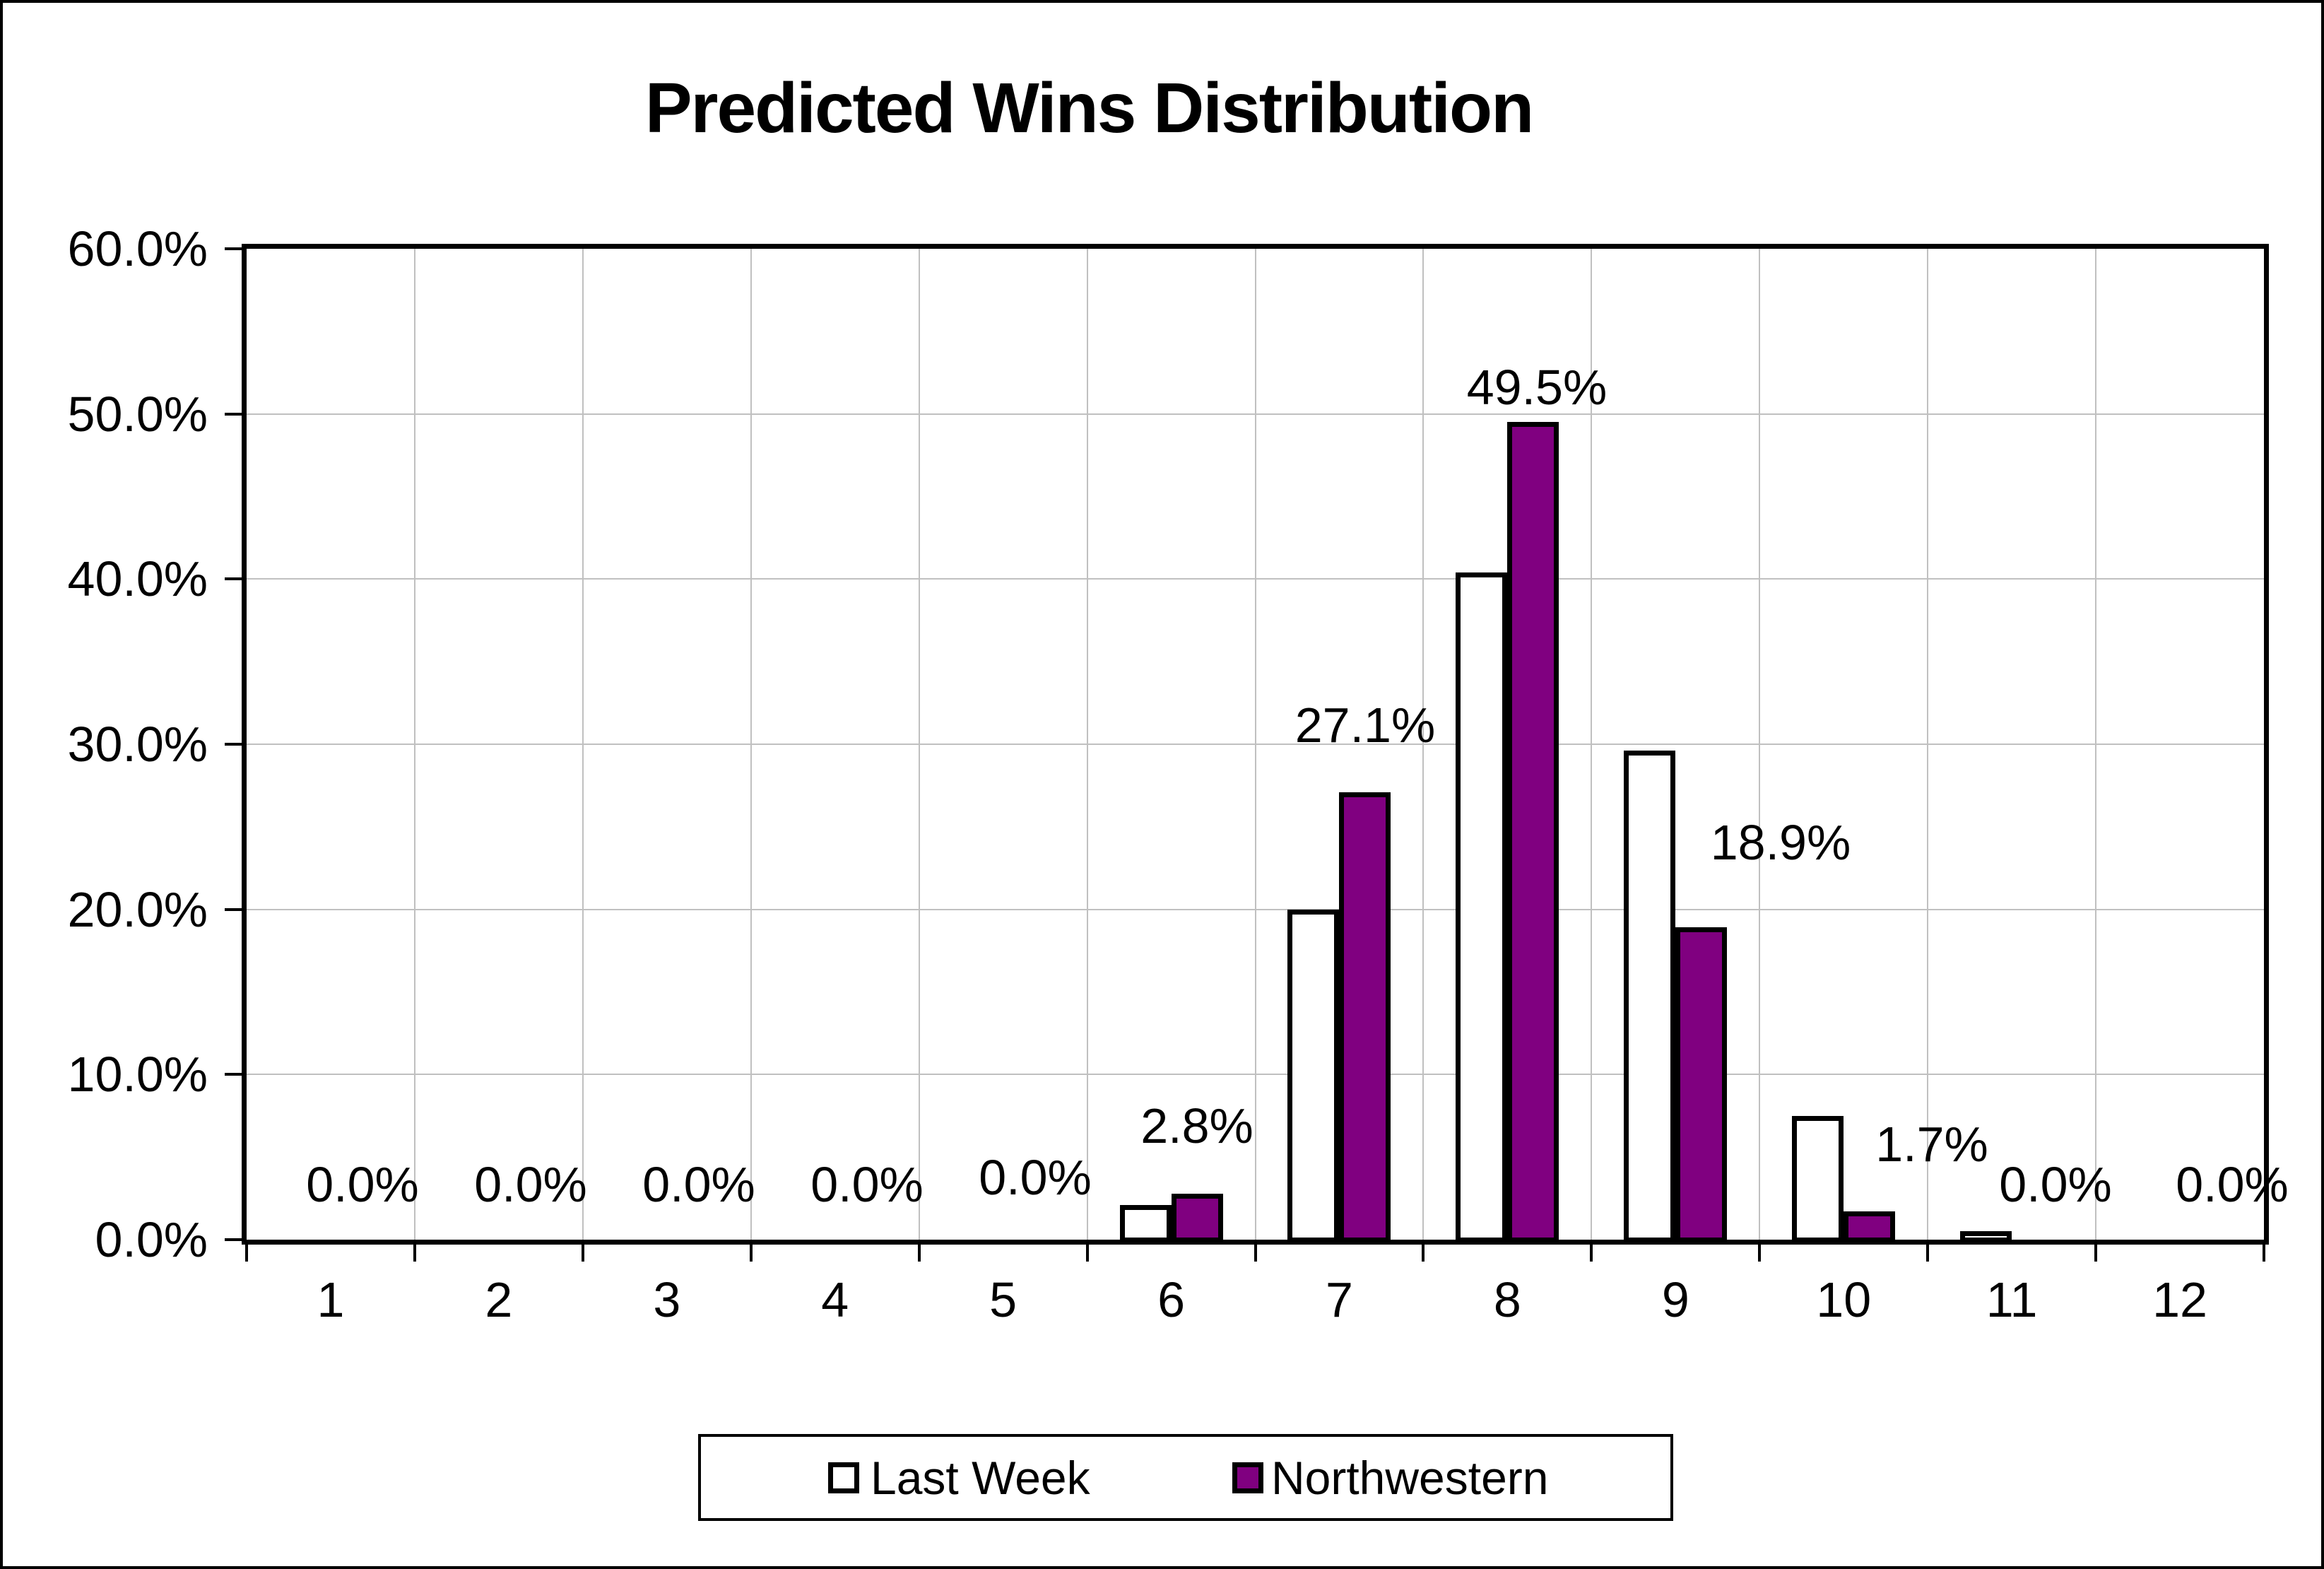 This screenshot has width=2324, height=1569. I want to click on y-axis-tick-label: 0.0%, so click(151, 1240).